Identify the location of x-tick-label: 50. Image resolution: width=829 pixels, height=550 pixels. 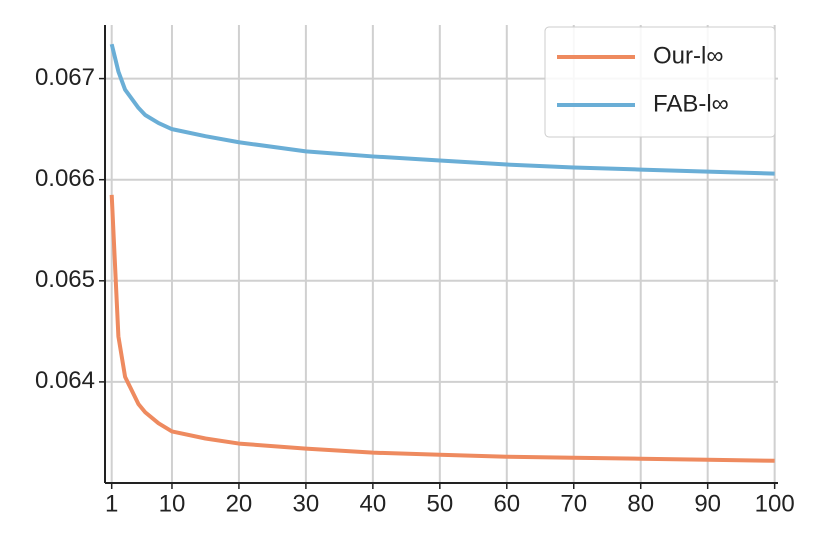
(439, 503).